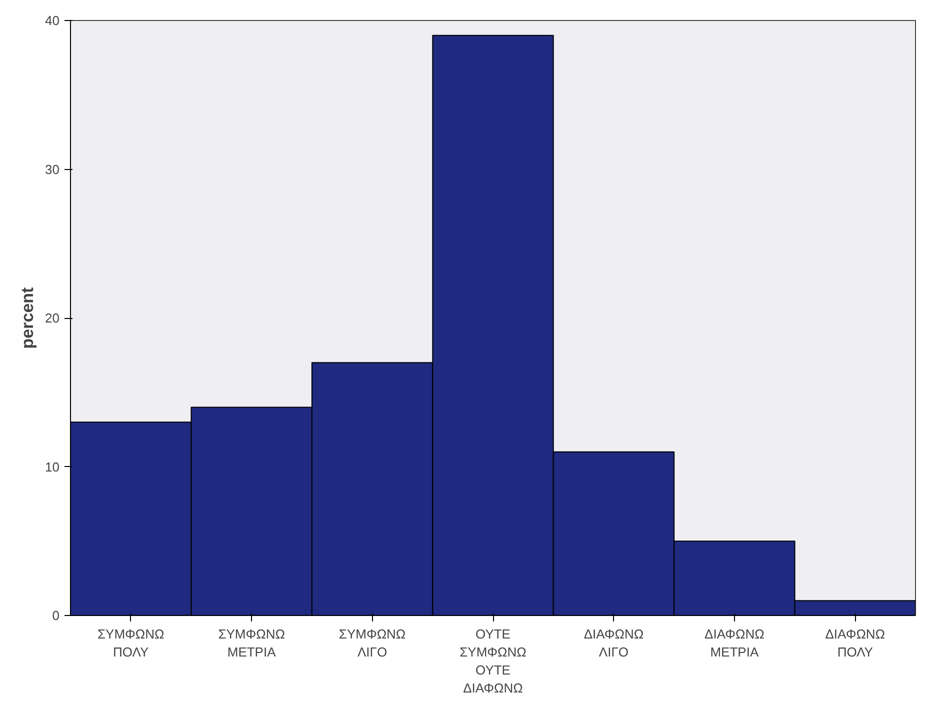  What do you see at coordinates (52, 169) in the screenshot?
I see `y-tick-label: 30` at bounding box center [52, 169].